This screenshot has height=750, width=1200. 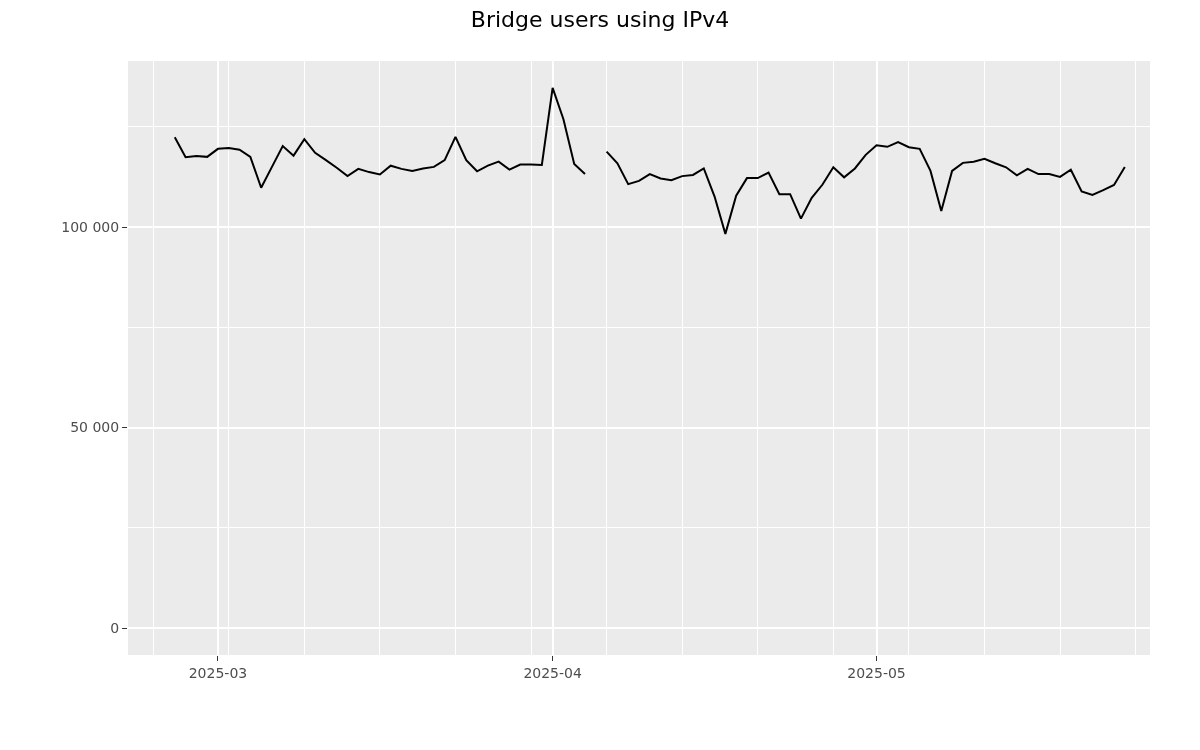 I want to click on x-tick-label: 2025-03, so click(x=218, y=672).